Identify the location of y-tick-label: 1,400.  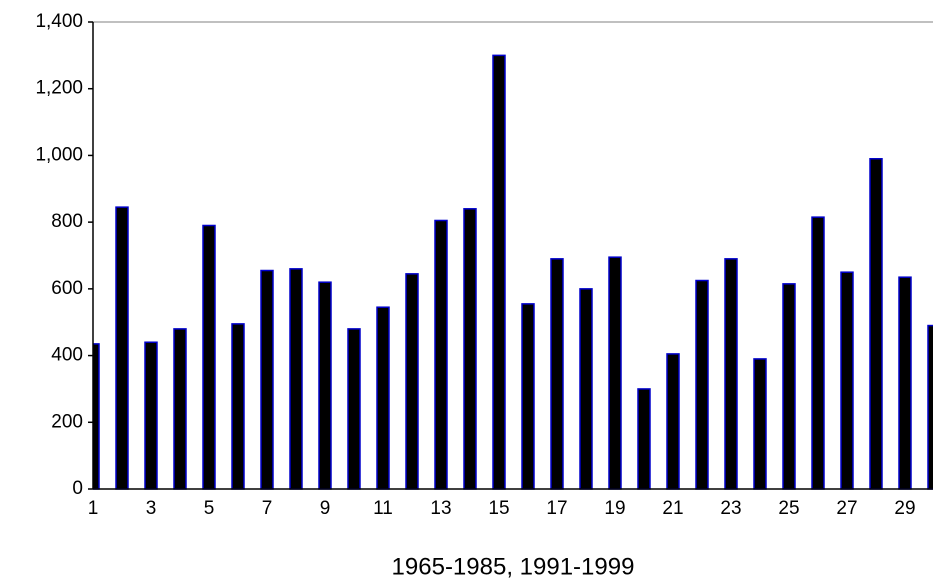
(59, 21).